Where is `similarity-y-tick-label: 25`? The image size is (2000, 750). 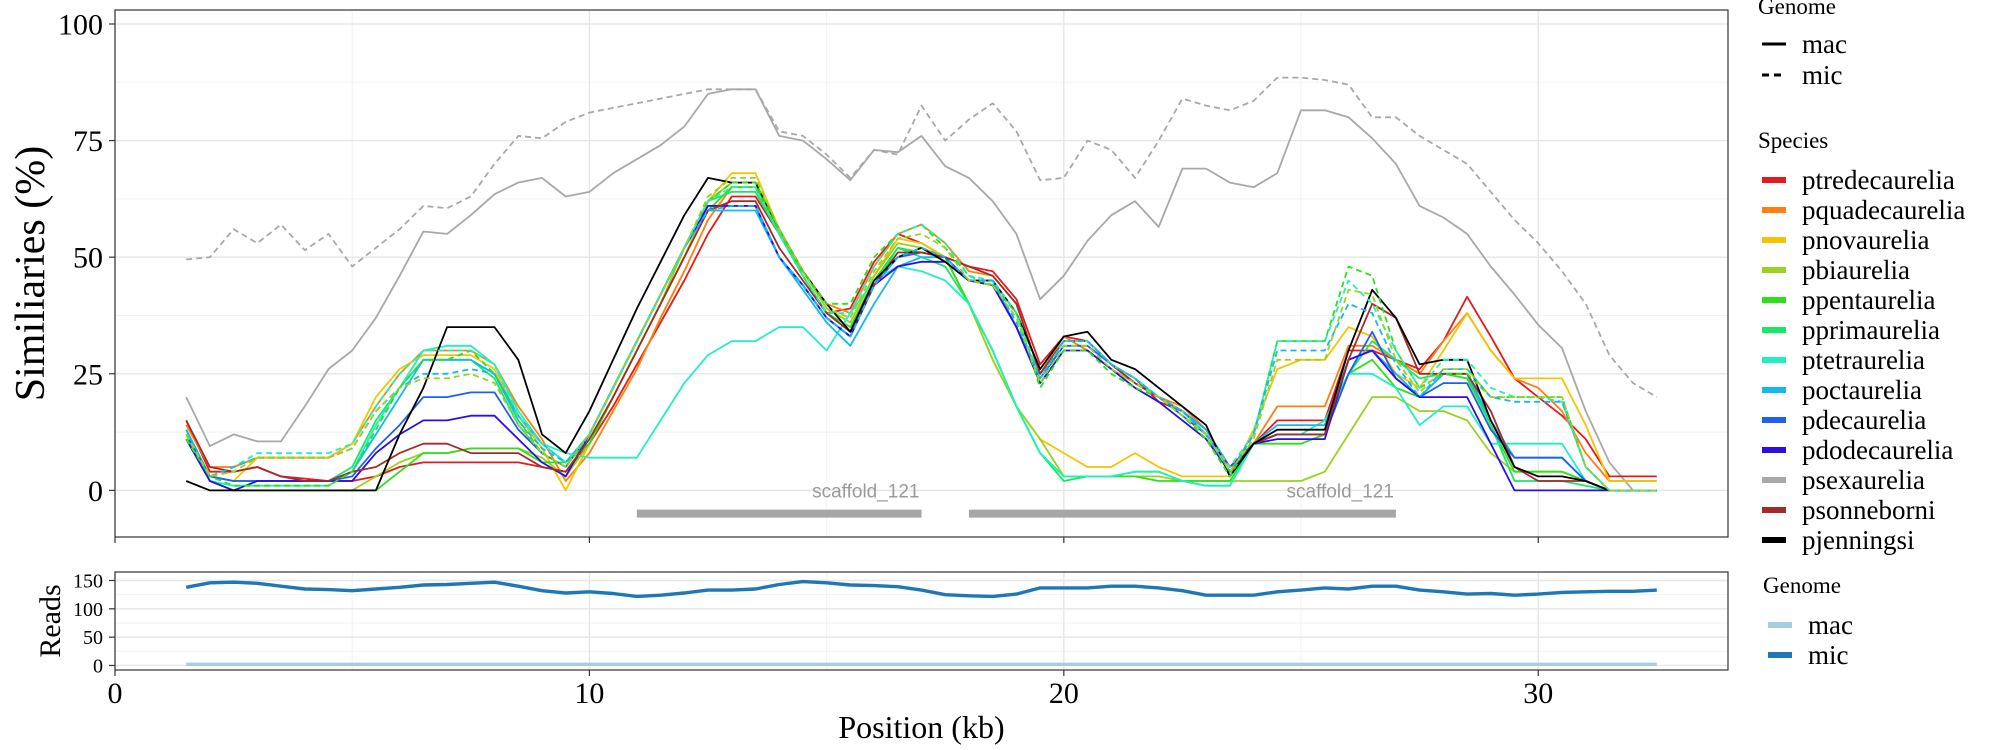
similarity-y-tick-label: 25 is located at coordinates (88, 374).